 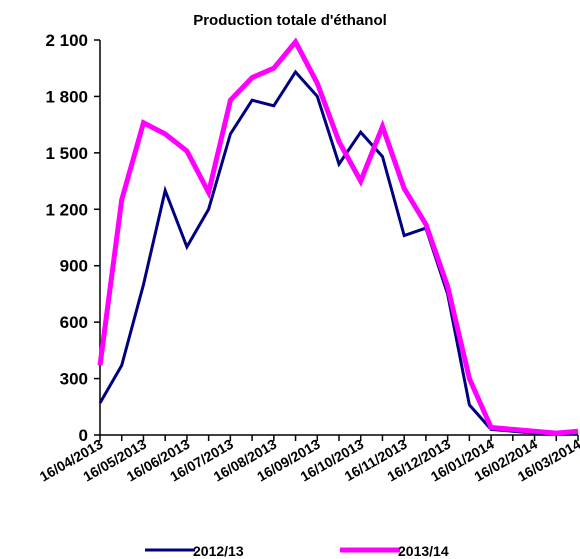 I want to click on chart-title: Production totale d'éthanol, so click(x=290, y=20).